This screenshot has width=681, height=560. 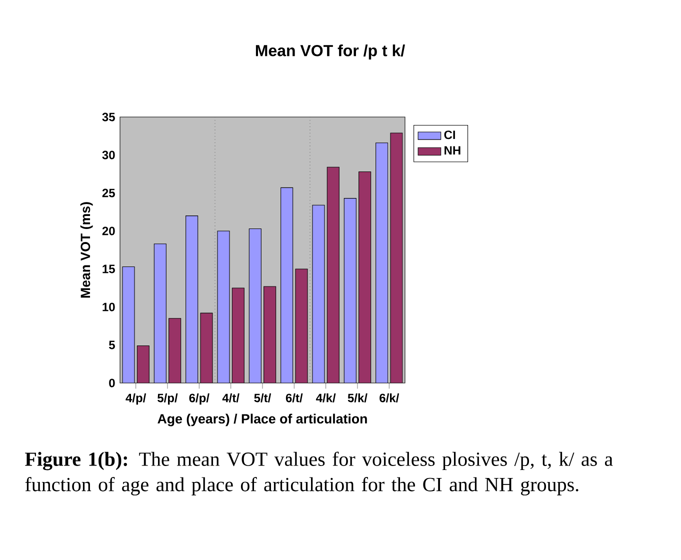 I want to click on y-tick-label: 20, so click(x=108, y=231).